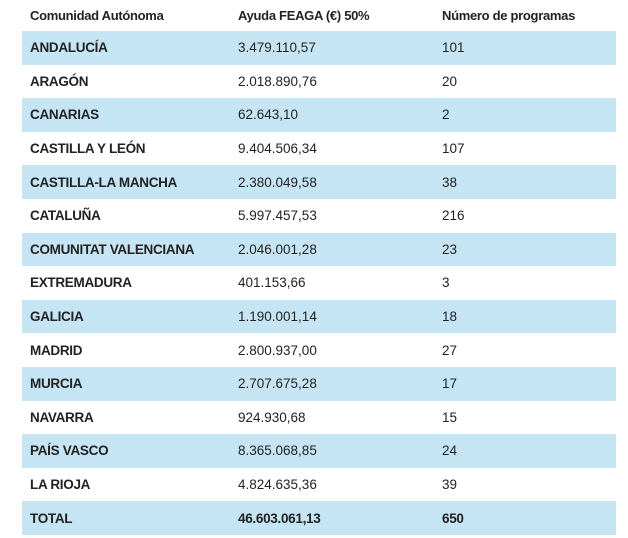  Describe the element at coordinates (450, 350) in the screenshot. I see `value-cell: 27` at that location.